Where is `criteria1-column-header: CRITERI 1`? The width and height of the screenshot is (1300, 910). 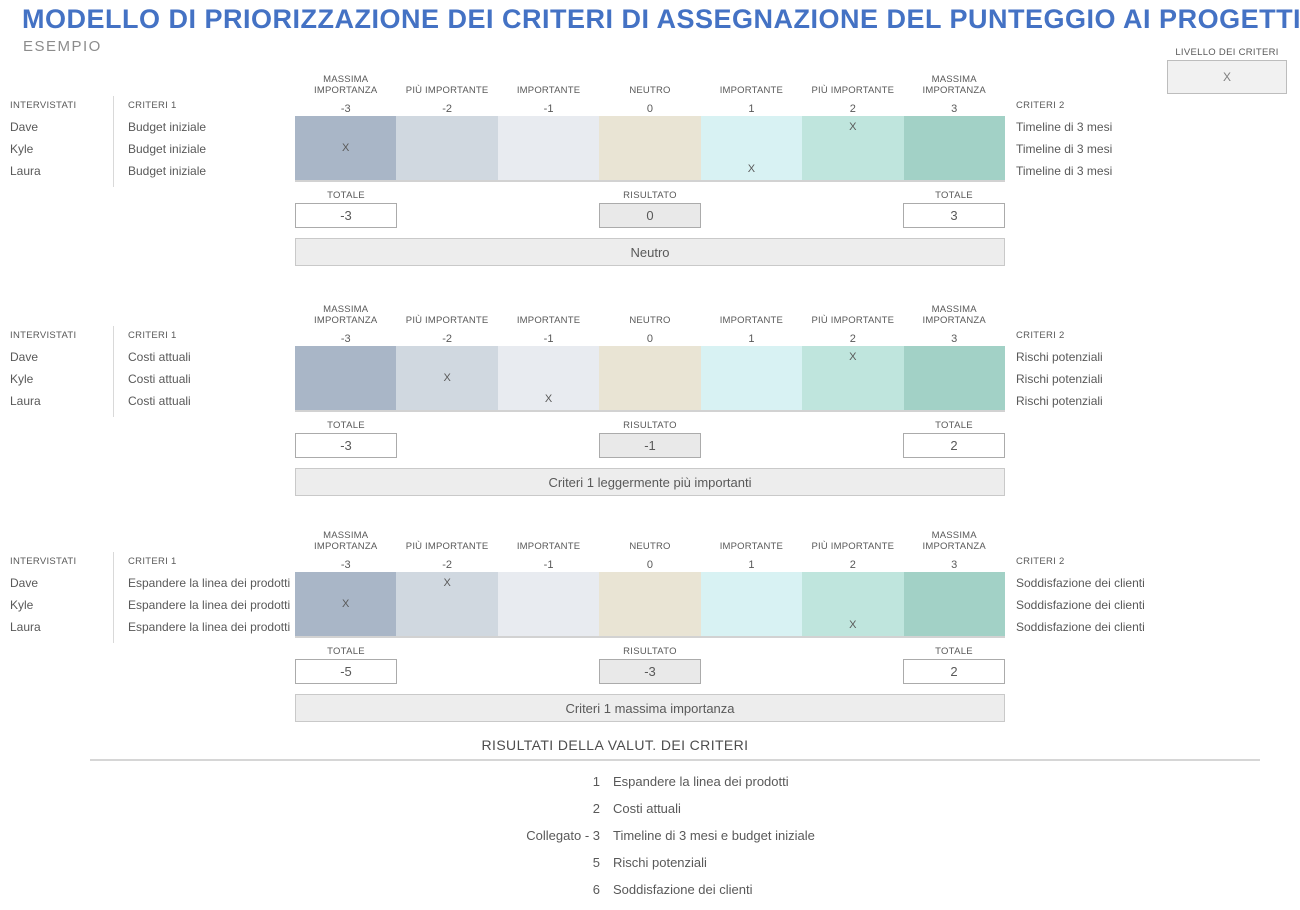 criteria1-column-header: CRITERI 1 is located at coordinates (152, 335).